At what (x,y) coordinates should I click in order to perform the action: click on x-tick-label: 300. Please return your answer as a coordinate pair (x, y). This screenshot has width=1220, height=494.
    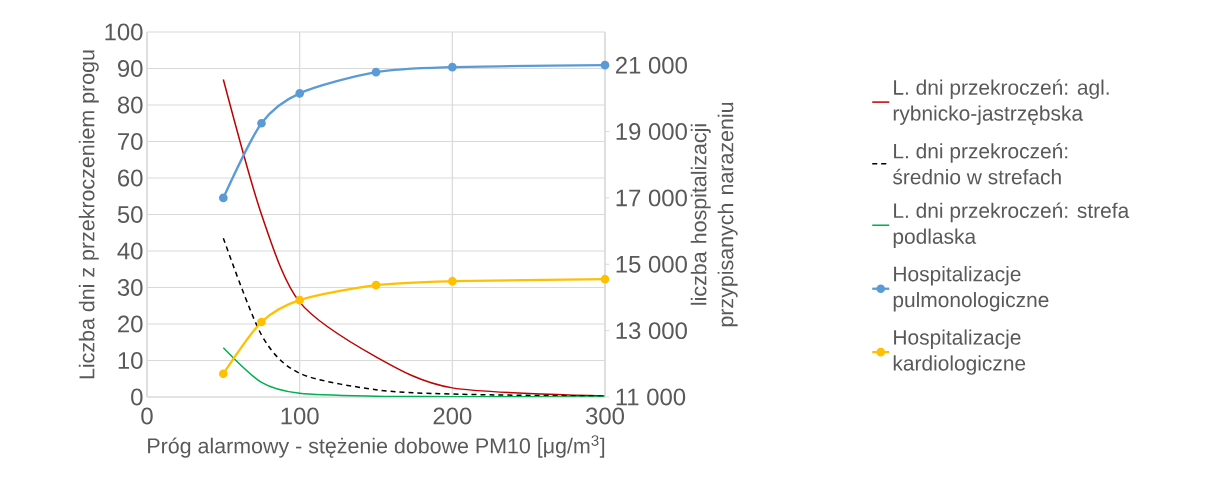
    Looking at the image, I should click on (604, 416).